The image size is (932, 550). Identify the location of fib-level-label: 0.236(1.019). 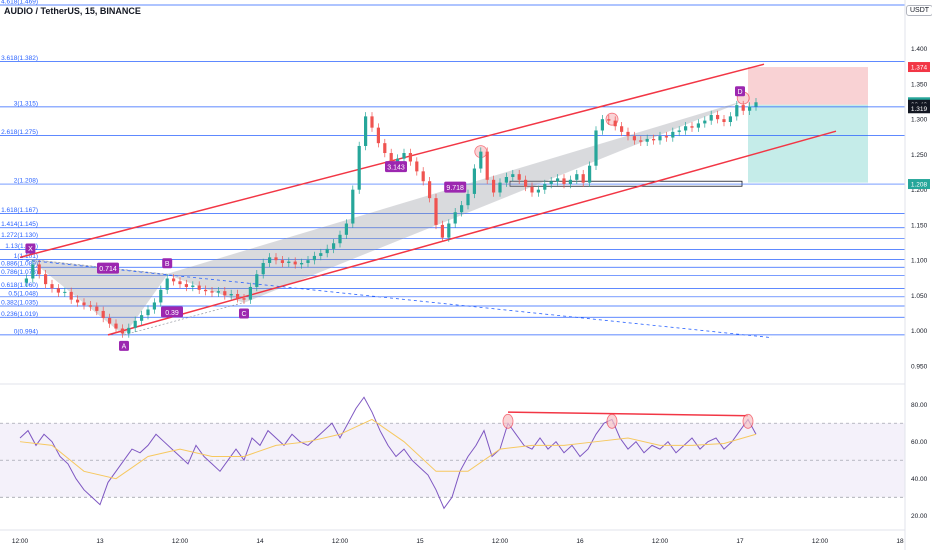
(19, 314).